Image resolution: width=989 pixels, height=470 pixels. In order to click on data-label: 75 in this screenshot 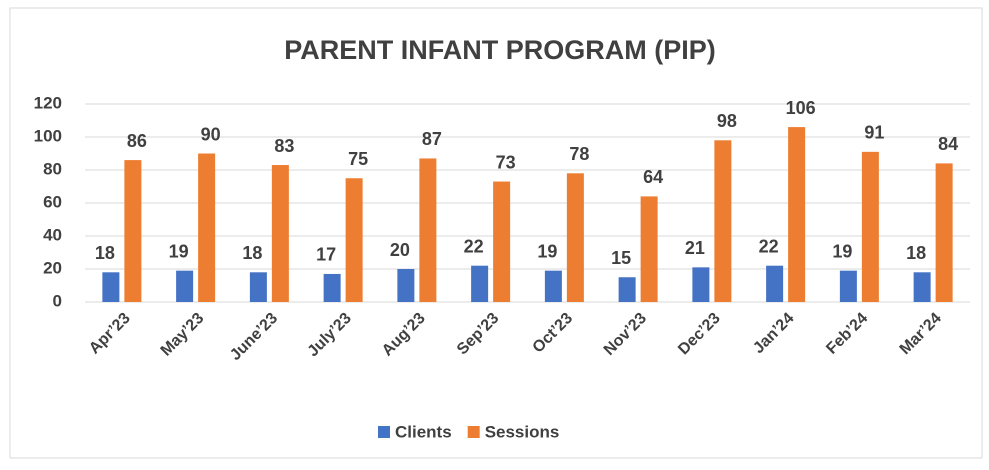, I will do `click(358, 159)`.